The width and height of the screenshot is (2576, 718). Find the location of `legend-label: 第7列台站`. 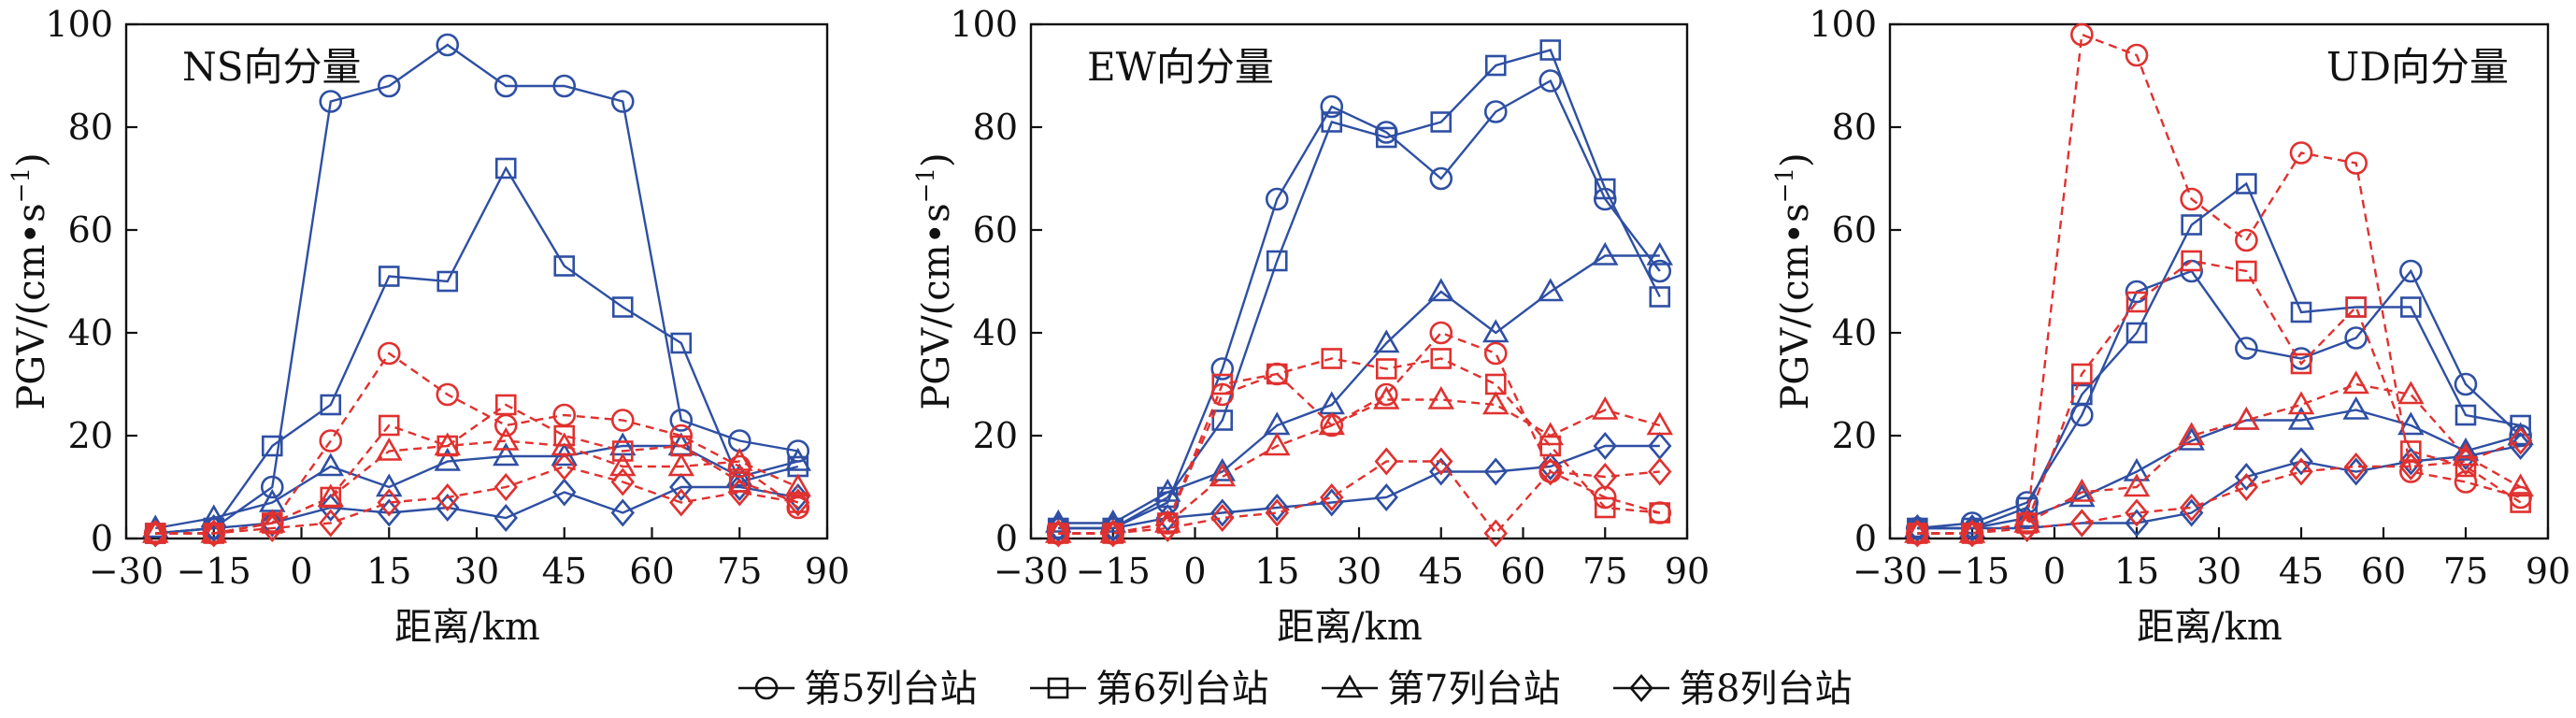

legend-label: 第7列台站 is located at coordinates (1473, 690).